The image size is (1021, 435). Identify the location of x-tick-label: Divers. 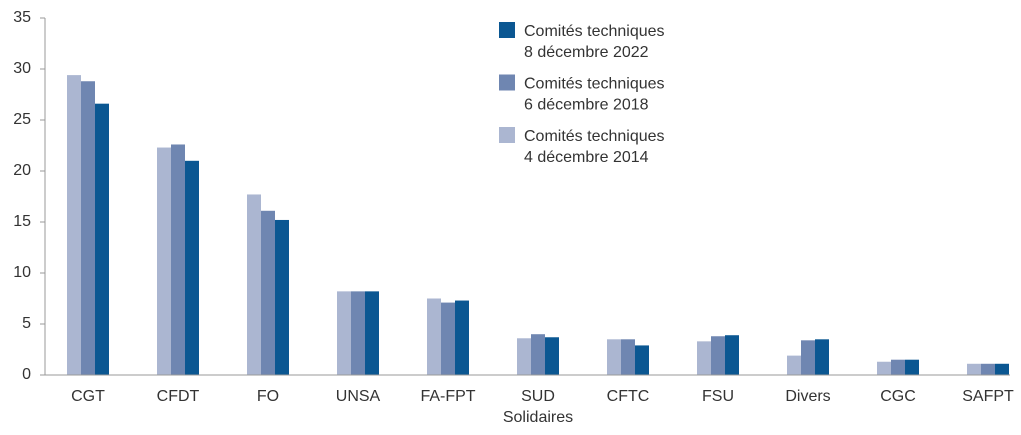
(807, 396).